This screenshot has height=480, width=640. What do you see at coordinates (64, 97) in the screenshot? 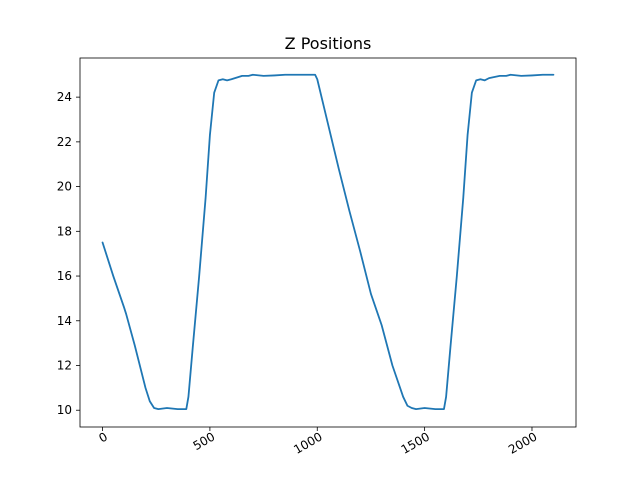
I see `y-tick-label: 24` at bounding box center [64, 97].